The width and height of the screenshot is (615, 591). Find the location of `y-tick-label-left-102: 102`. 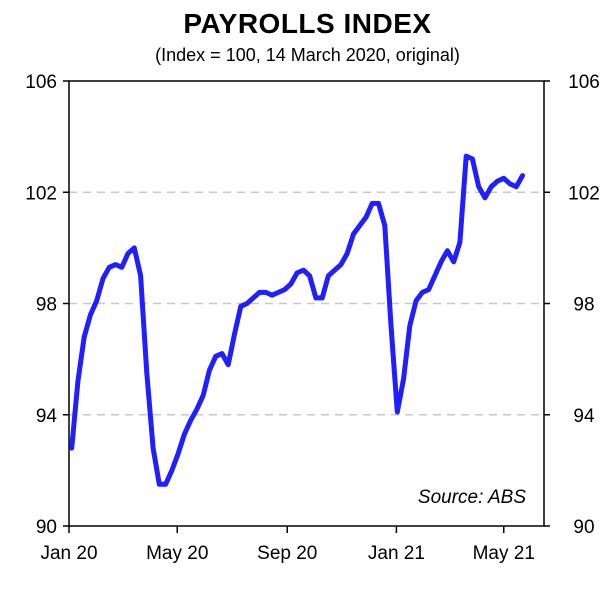

y-tick-label-left-102: 102 is located at coordinates (41, 193).